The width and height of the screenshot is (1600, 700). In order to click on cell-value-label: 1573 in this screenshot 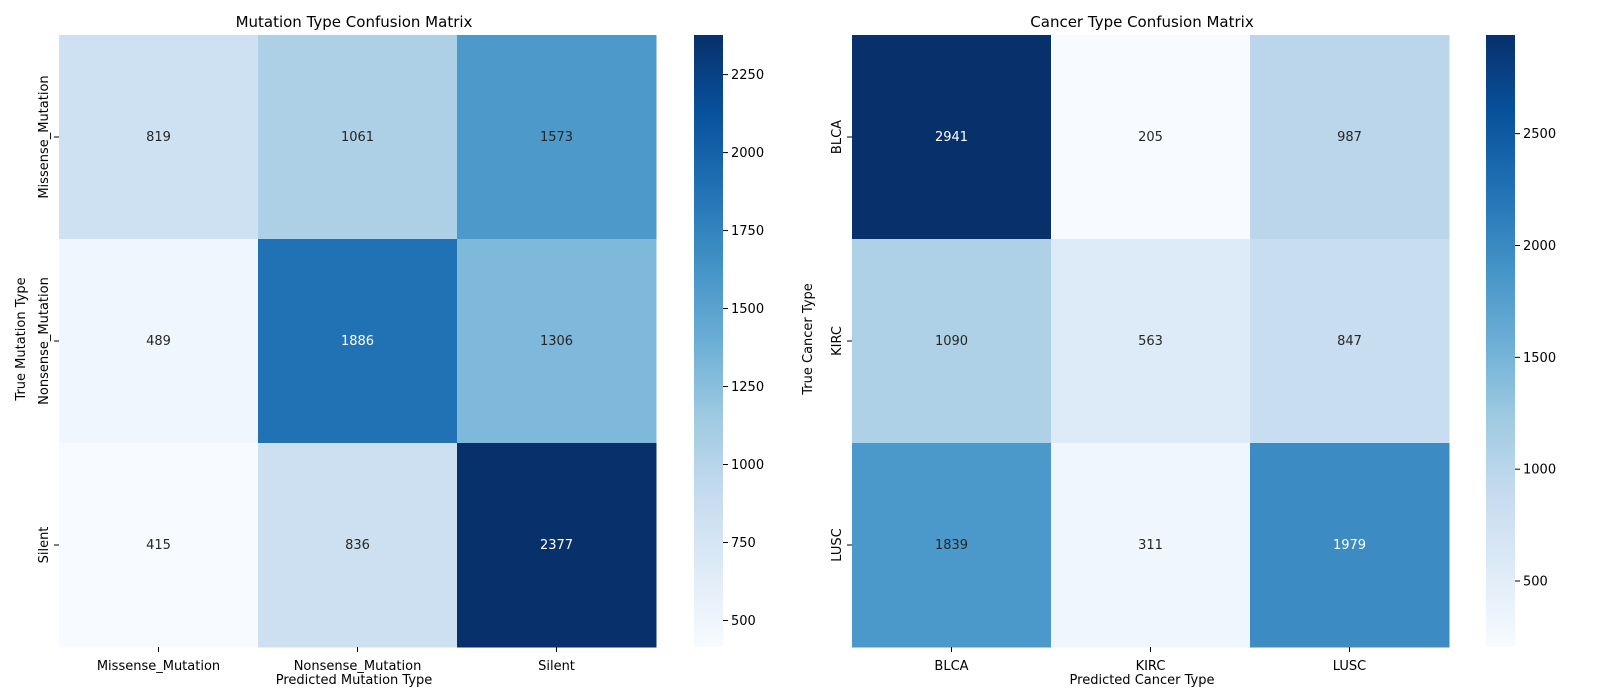, I will do `click(556, 137)`.